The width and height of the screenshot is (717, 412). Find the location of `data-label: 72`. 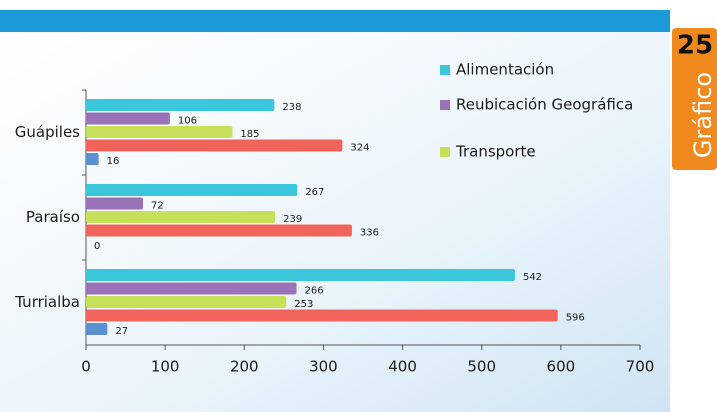

data-label: 72 is located at coordinates (157, 206).